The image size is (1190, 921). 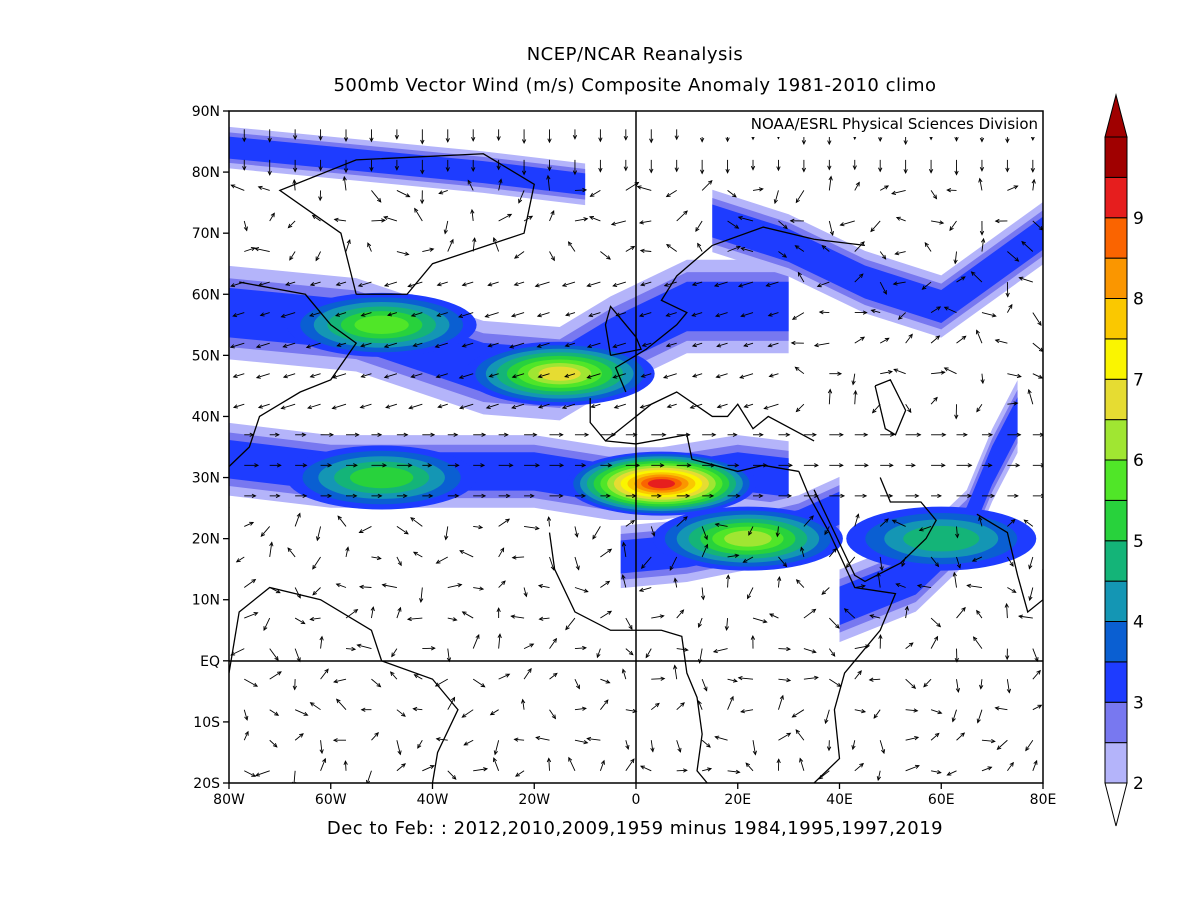 What do you see at coordinates (1009, 563) in the screenshot?
I see `india` at bounding box center [1009, 563].